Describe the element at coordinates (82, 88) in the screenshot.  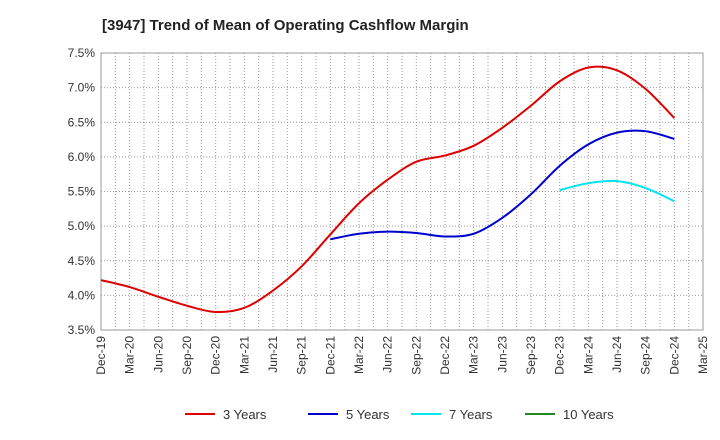
I see `y-tick-label: 7.0%` at that location.